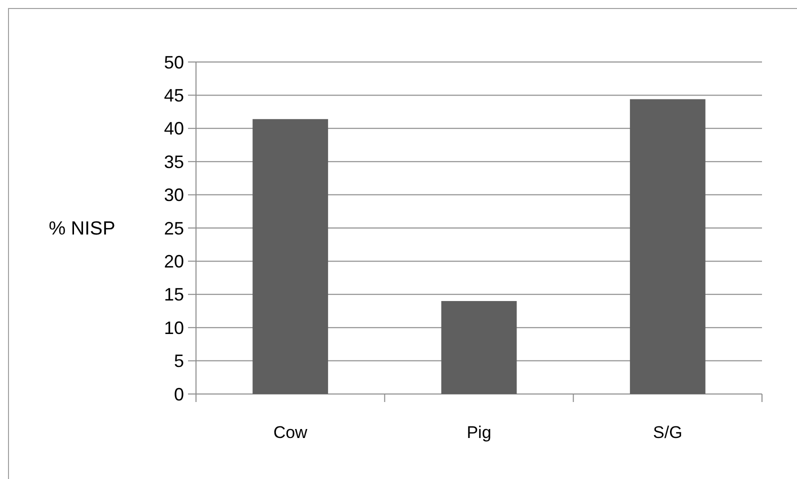  What do you see at coordinates (82, 229) in the screenshot?
I see `y-axis-title: % NISP` at bounding box center [82, 229].